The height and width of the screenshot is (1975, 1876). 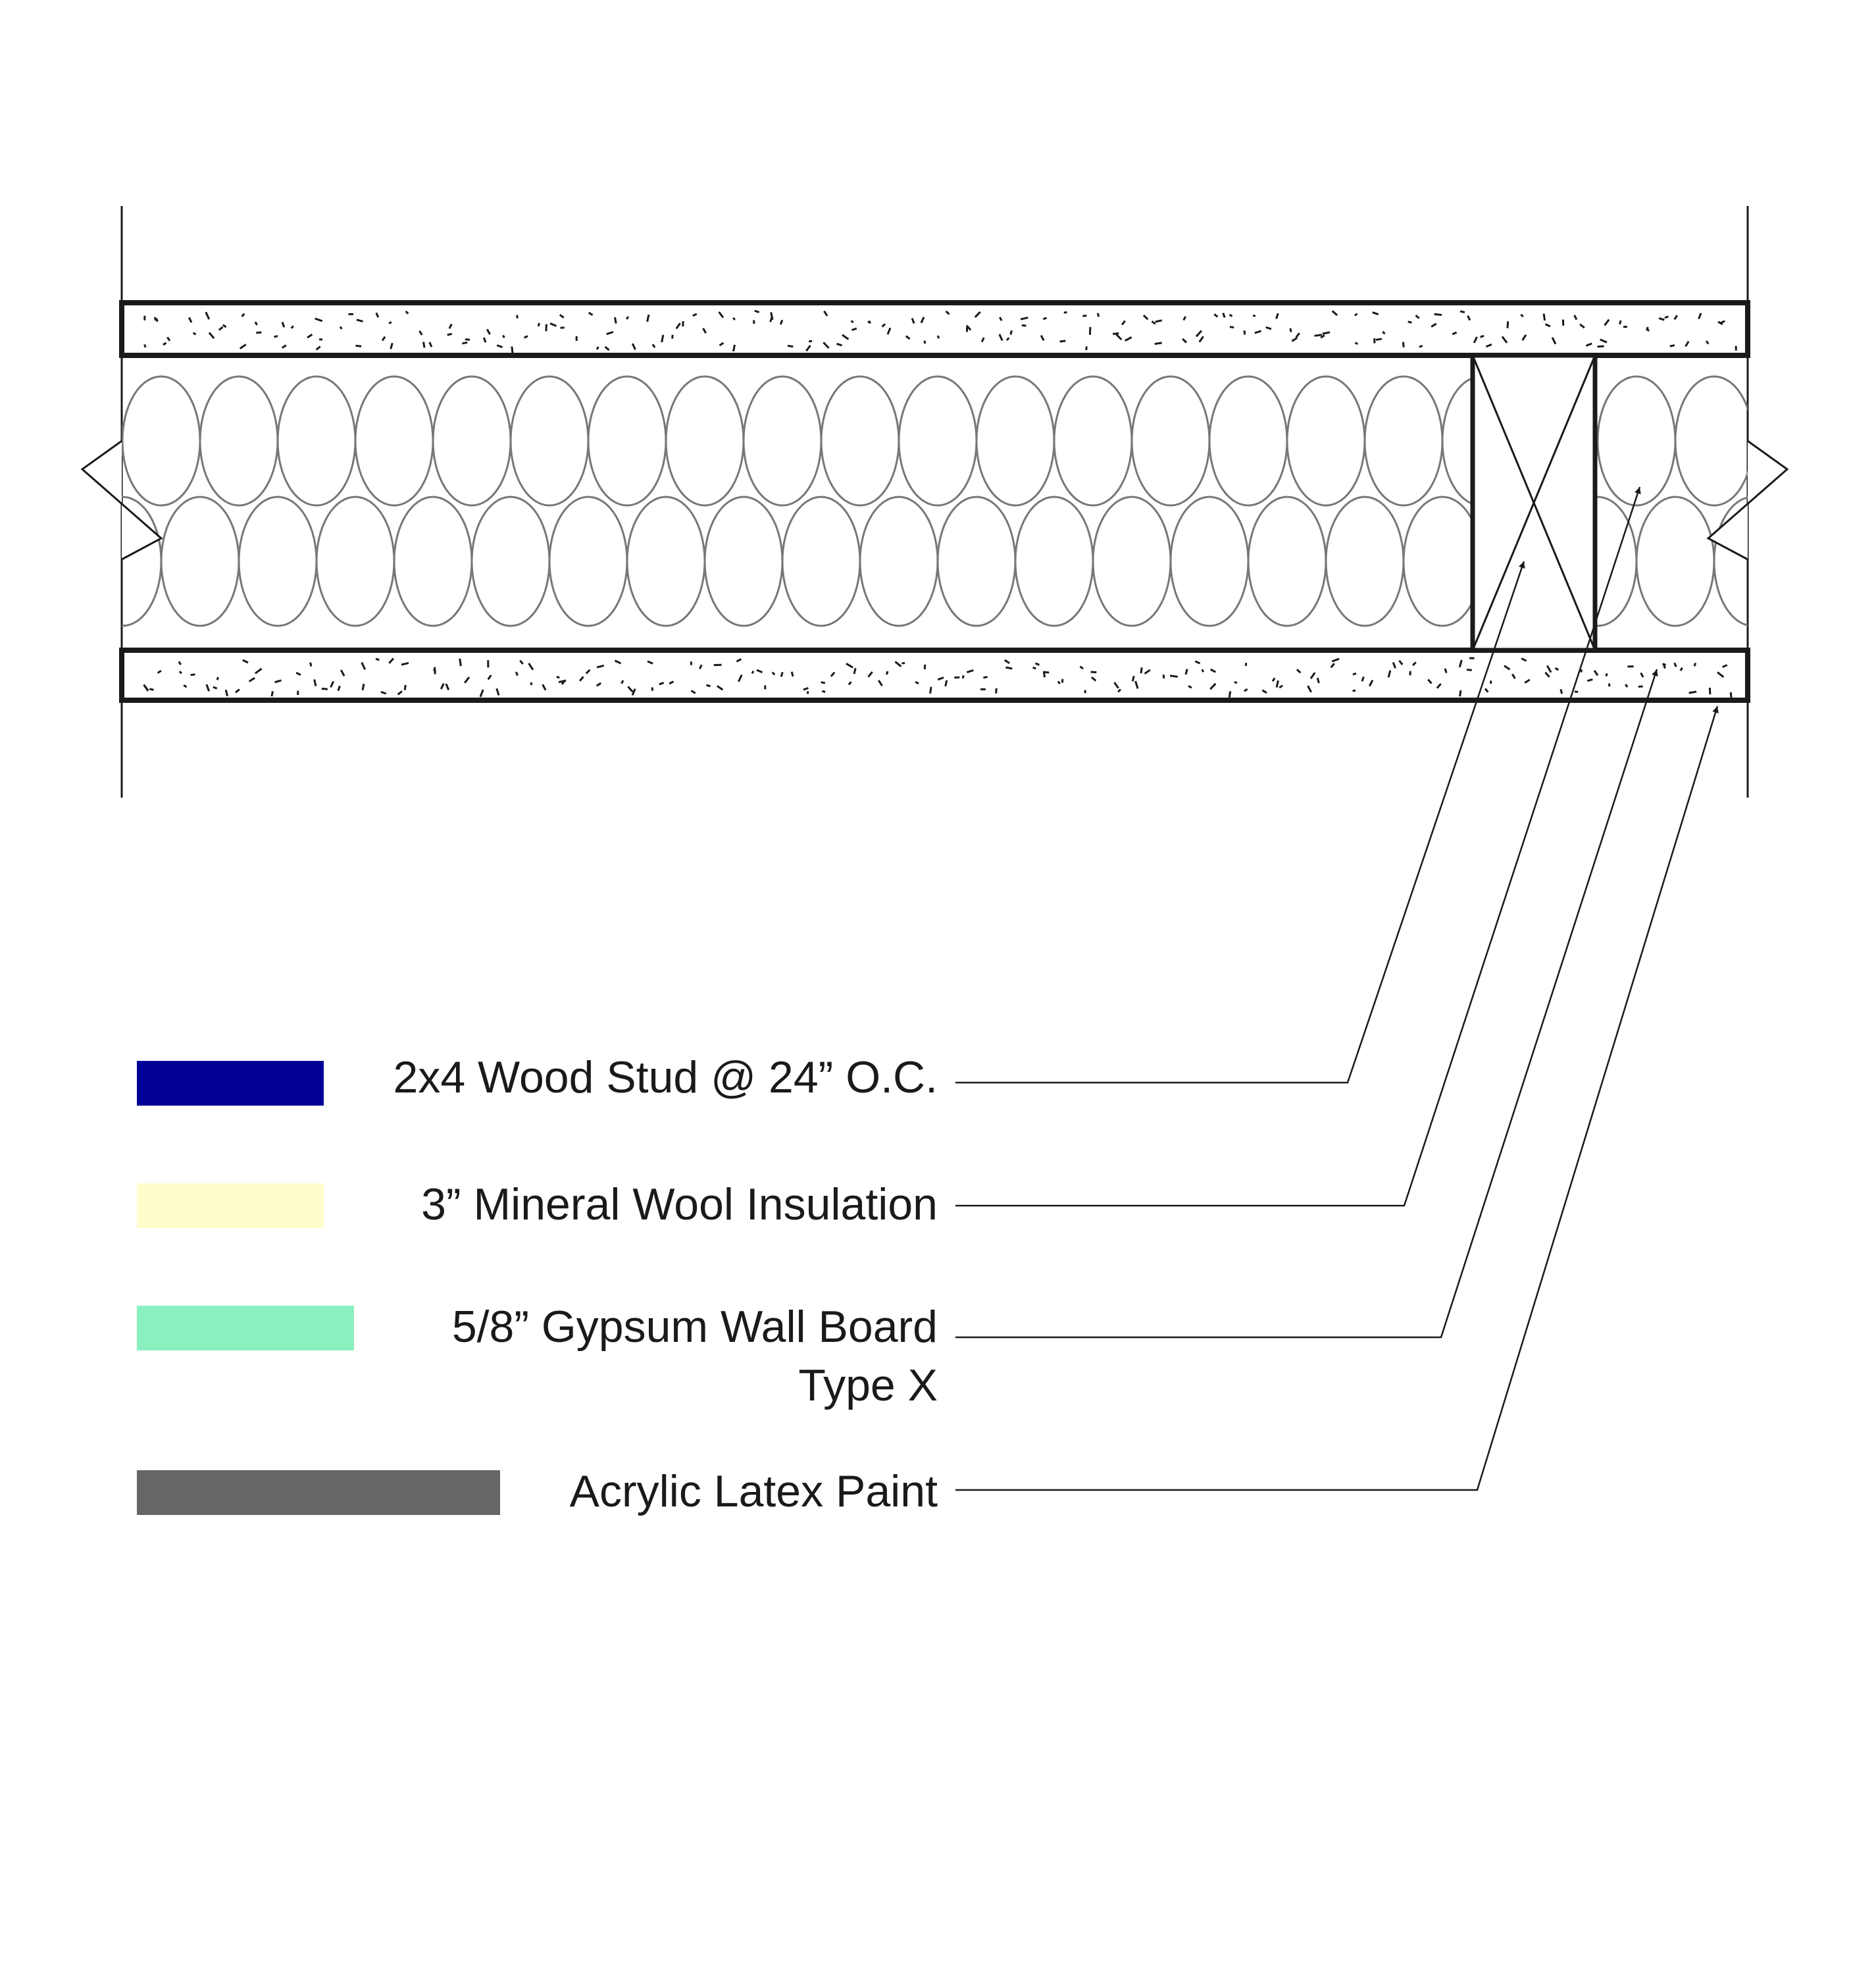 I want to click on legend-label-gypsum-board: 5/8” Gypsum Wall Board, so click(x=695, y=1327).